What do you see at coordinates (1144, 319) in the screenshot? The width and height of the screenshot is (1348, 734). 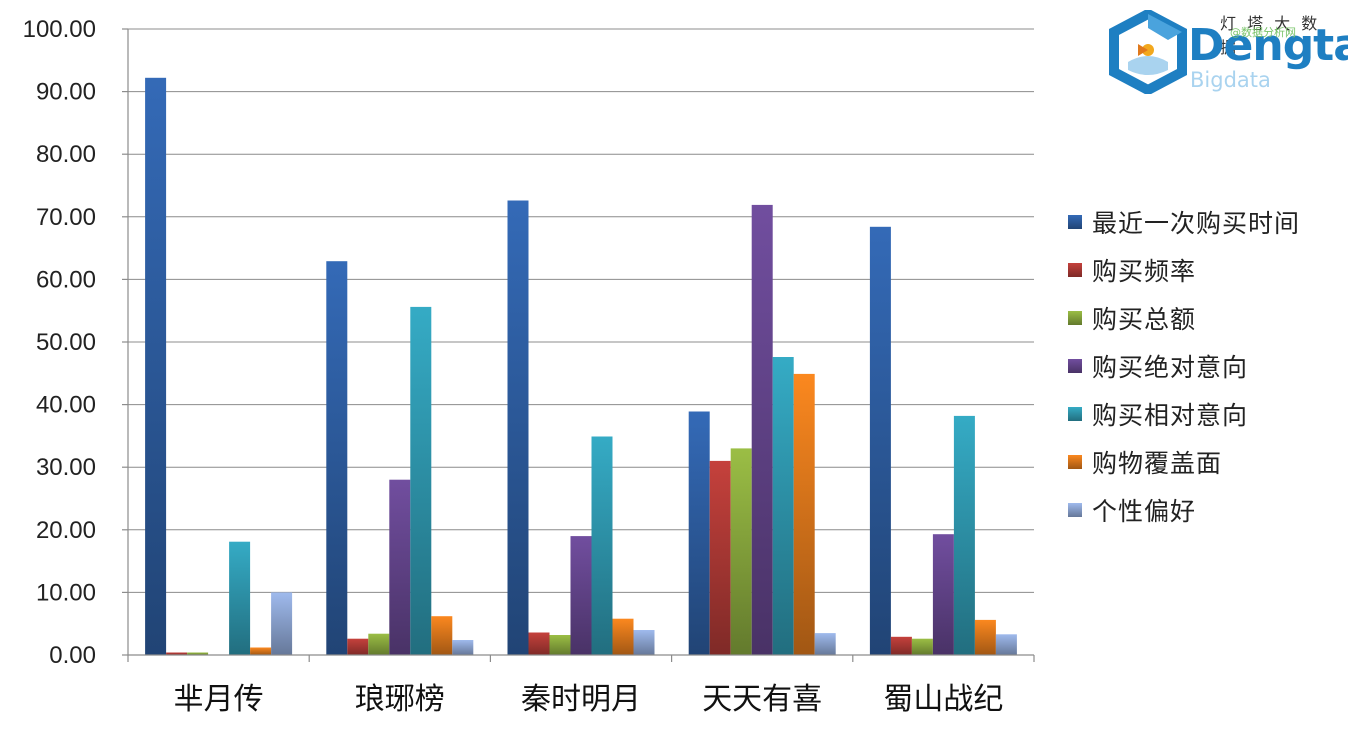 I see `legend-label: 购买总额` at bounding box center [1144, 319].